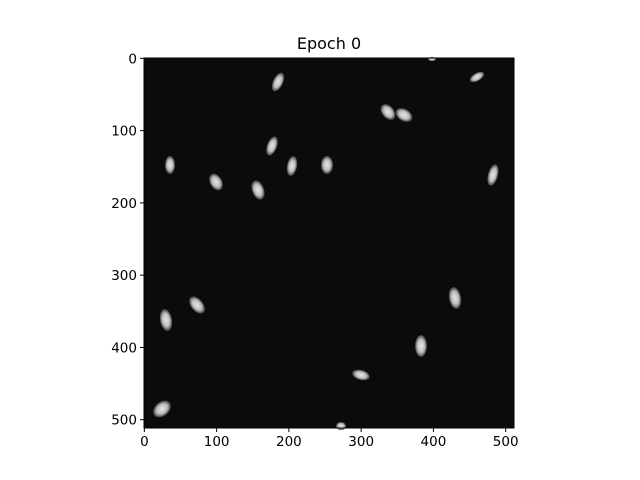 The image size is (640, 480). What do you see at coordinates (289, 442) in the screenshot?
I see `x-tick-label: 200` at bounding box center [289, 442].